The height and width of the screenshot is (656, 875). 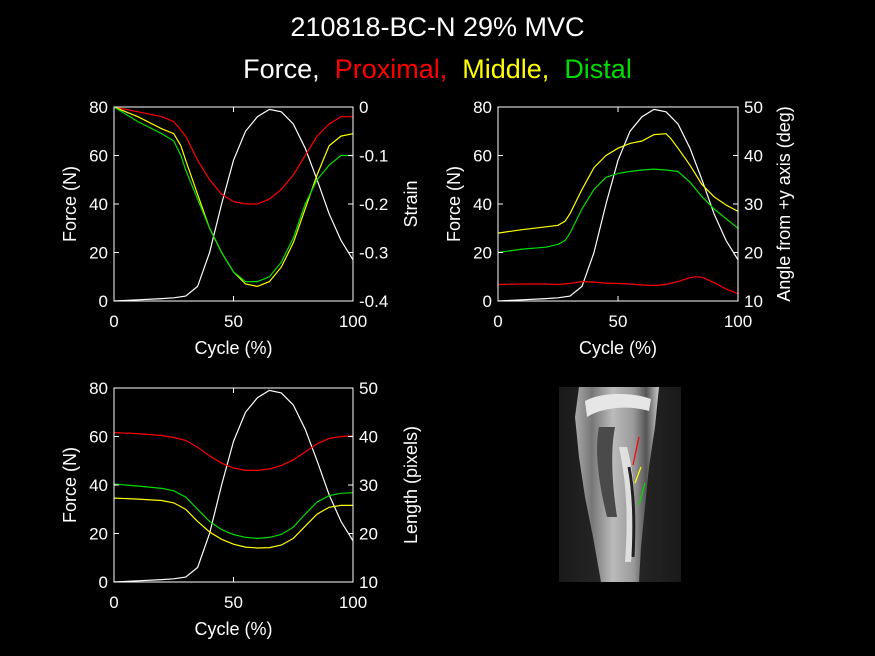 What do you see at coordinates (373, 204) in the screenshot?
I see `y-tick-label-right: -0.2` at bounding box center [373, 204].